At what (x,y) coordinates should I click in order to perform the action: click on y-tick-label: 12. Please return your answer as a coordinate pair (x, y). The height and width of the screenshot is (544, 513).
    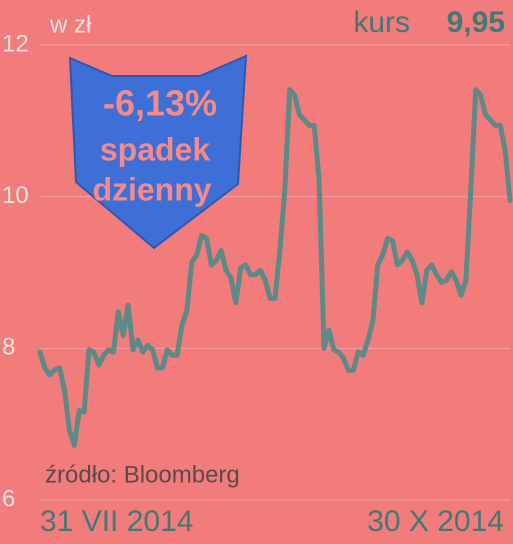
    Looking at the image, I should click on (15, 43).